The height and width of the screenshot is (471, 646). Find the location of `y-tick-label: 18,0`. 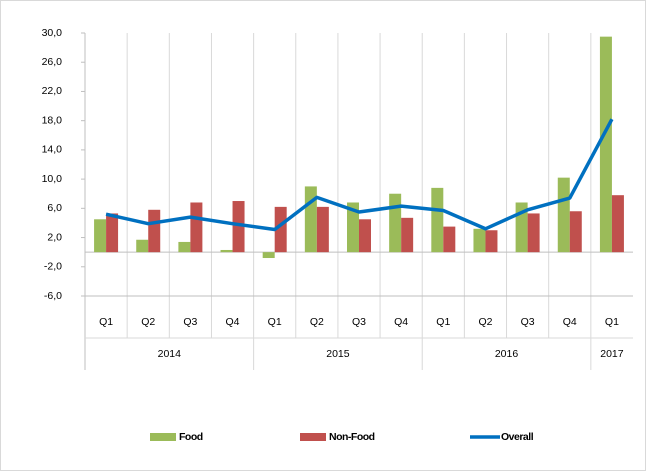

y-tick-label: 18,0 is located at coordinates (52, 120).